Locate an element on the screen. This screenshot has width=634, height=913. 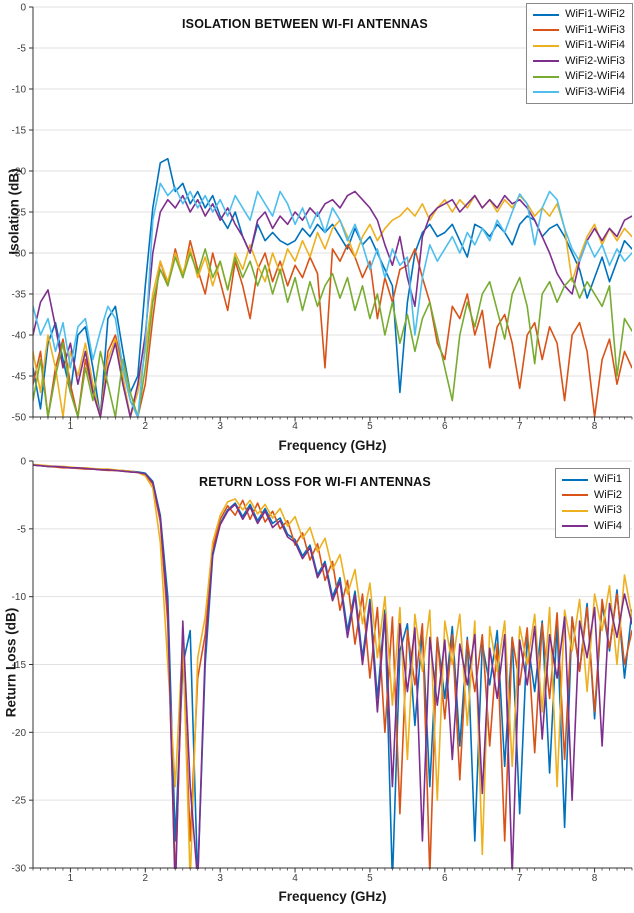
legend-item: WiFi1-WiFi3 is located at coordinates (579, 31).